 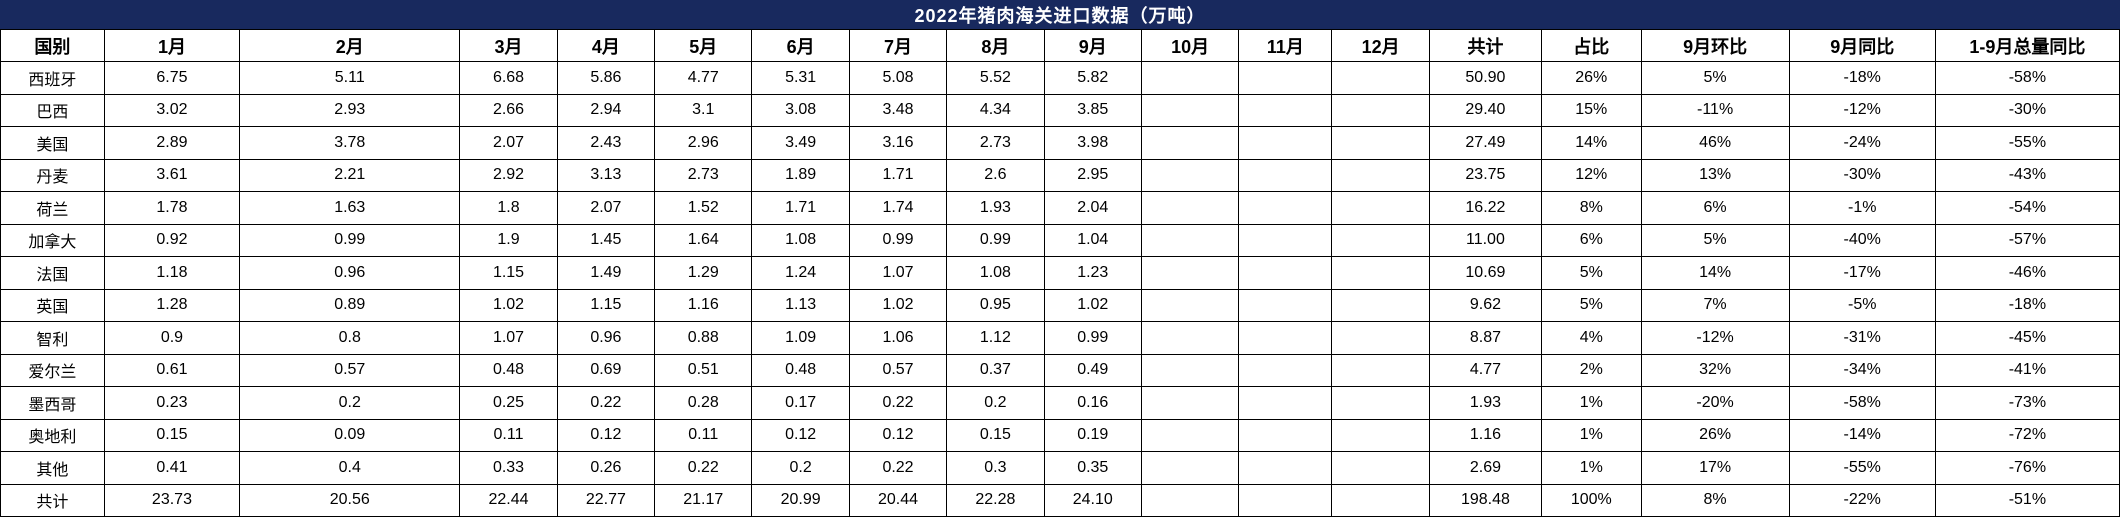 What do you see at coordinates (508, 240) in the screenshot?
I see `data-cell: 1.9` at bounding box center [508, 240].